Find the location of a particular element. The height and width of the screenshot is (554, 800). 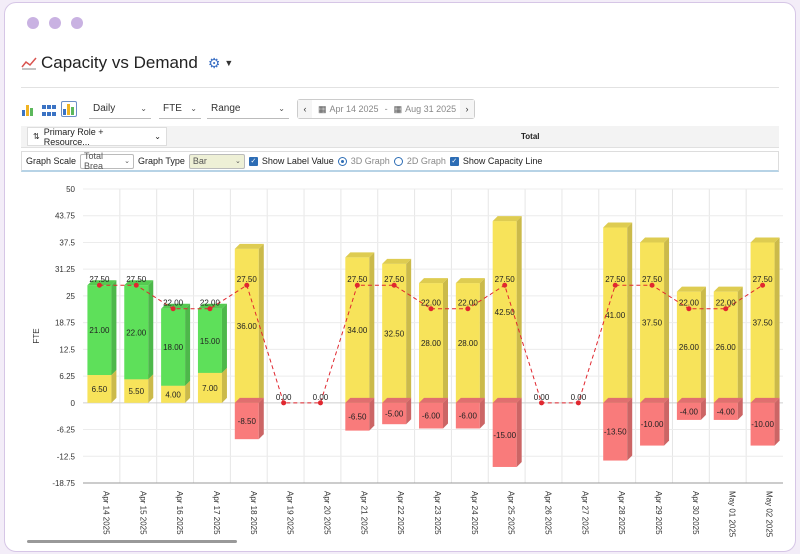

x-tick-label: Apr 22 2025 is located at coordinates (400, 513).